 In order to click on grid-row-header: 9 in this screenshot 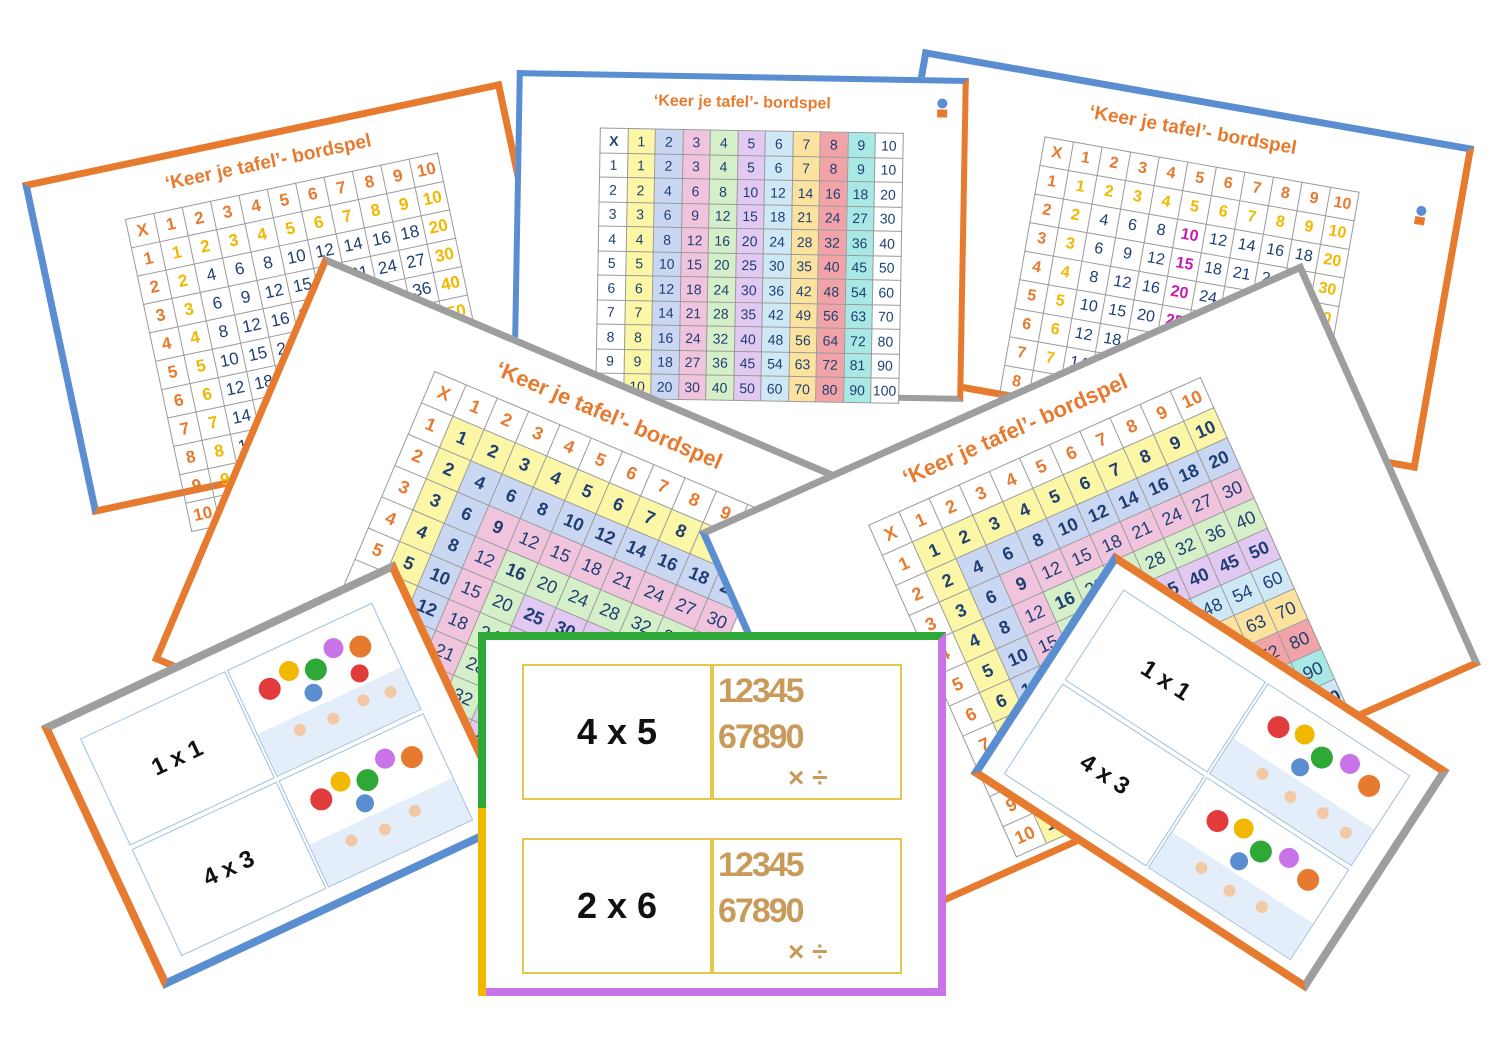, I will do `click(610, 361)`.